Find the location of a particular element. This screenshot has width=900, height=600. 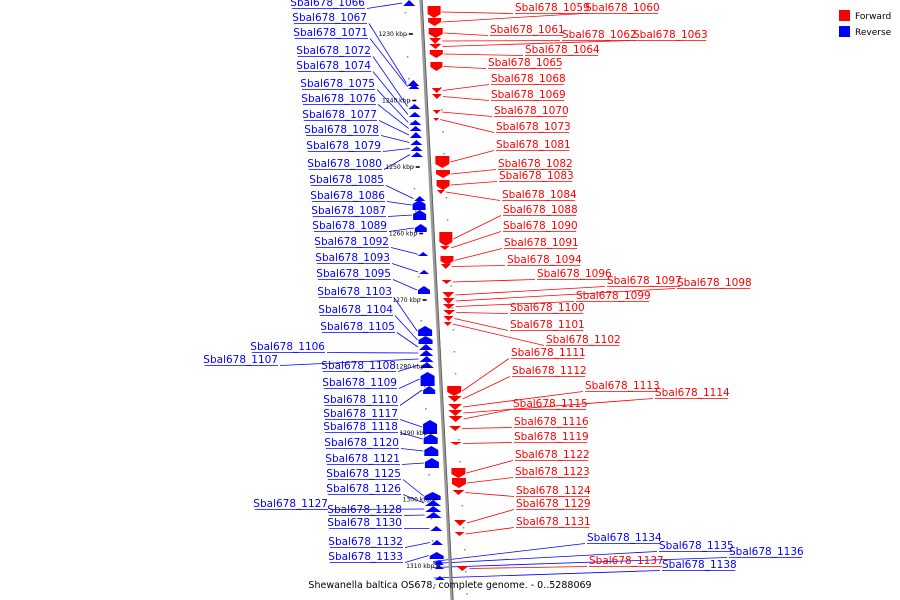

gene-label: Sbal678_1060 is located at coordinates (622, 8).